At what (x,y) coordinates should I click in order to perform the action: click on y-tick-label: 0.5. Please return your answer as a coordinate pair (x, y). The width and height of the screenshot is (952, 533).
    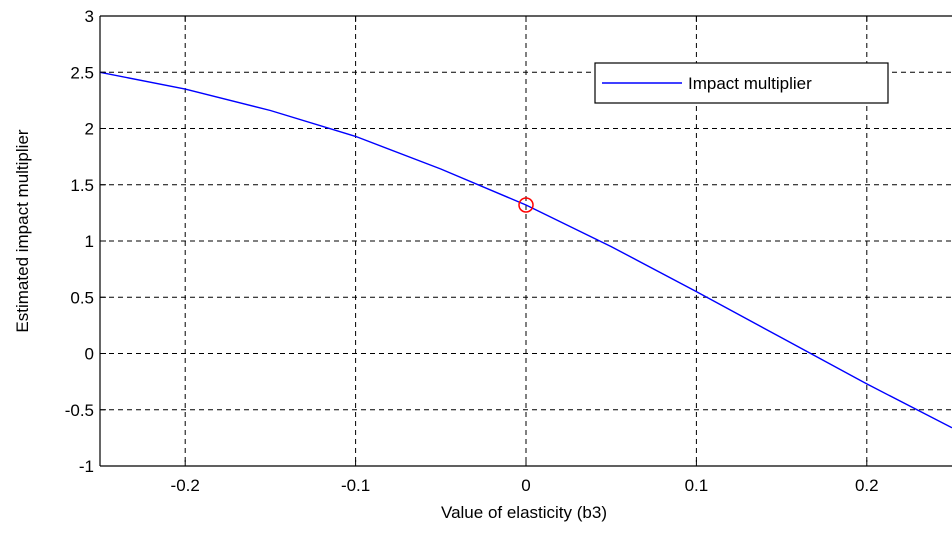
    Looking at the image, I should click on (82, 297).